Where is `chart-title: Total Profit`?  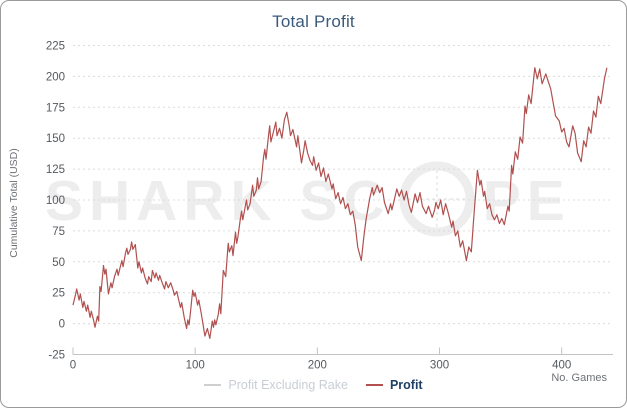 chart-title: Total Profit is located at coordinates (313, 21).